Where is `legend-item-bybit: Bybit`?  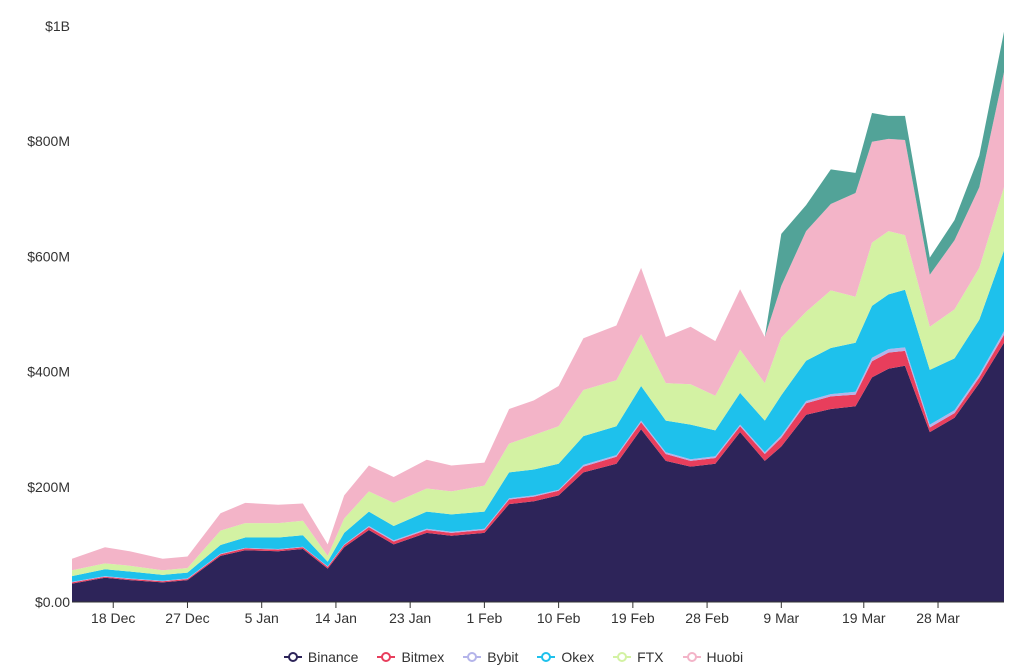
legend-item-bybit: Bybit is located at coordinates (490, 657).